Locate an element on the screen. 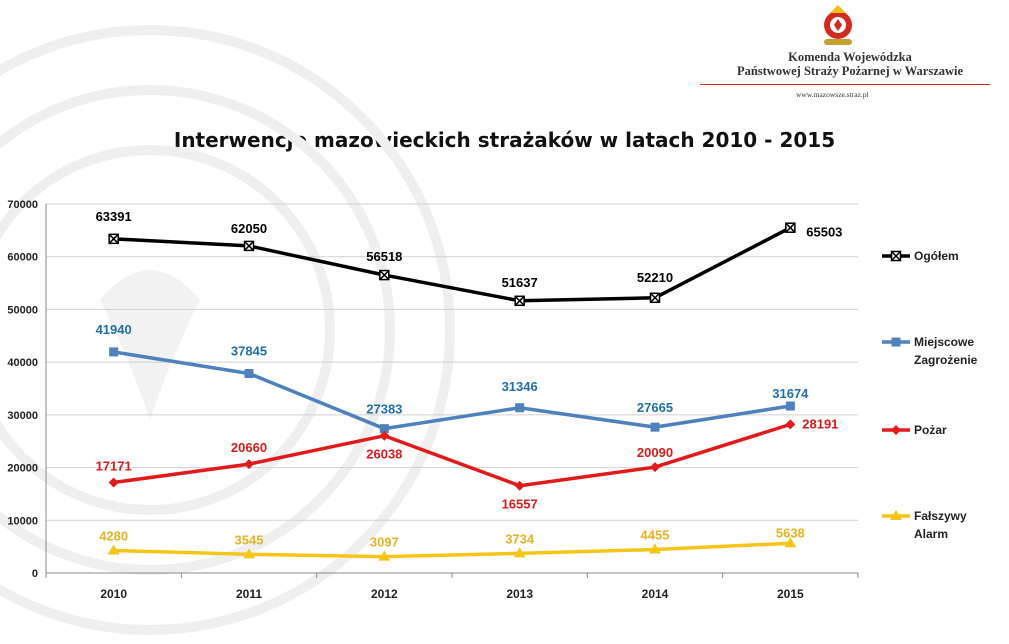 The height and width of the screenshot is (644, 1009). data-label: 4280 is located at coordinates (113, 535).